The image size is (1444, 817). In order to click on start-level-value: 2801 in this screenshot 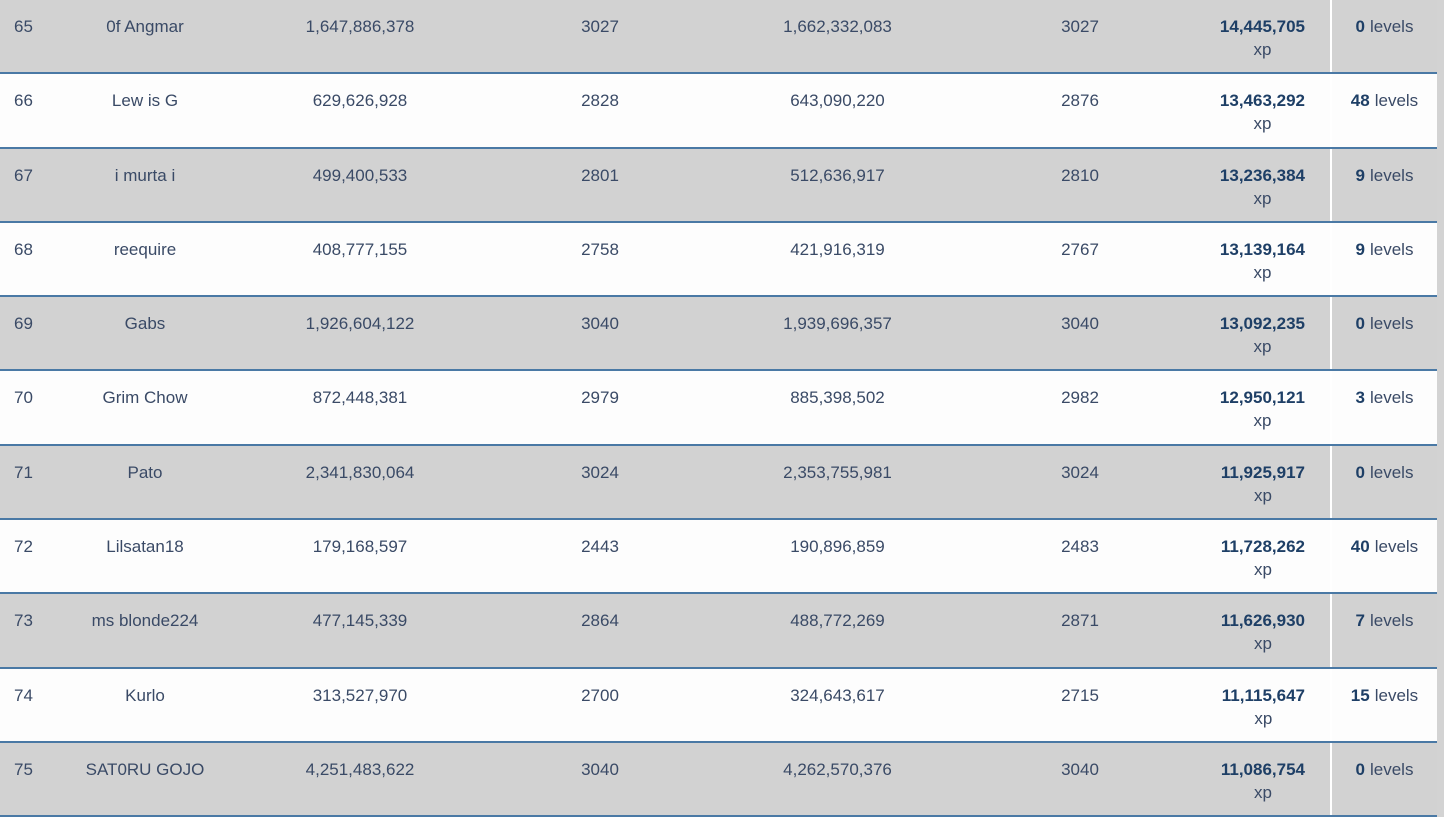, I will do `click(600, 175)`.